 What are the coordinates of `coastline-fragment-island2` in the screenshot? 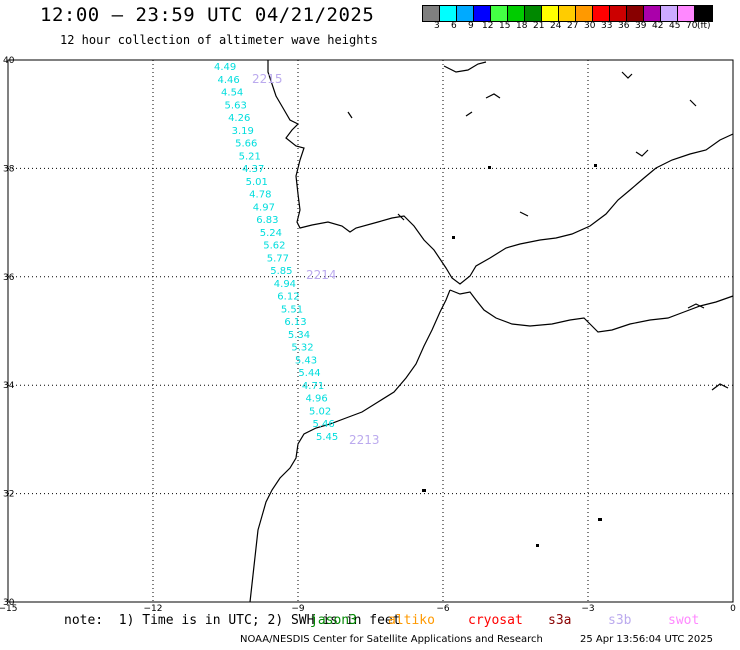 It's located at (693, 103).